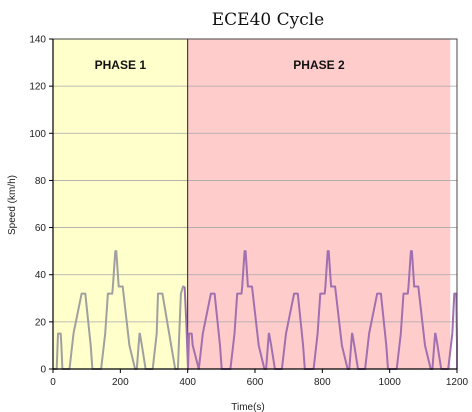  I want to click on y-axis-label: Speed (km/h), so click(12, 205).